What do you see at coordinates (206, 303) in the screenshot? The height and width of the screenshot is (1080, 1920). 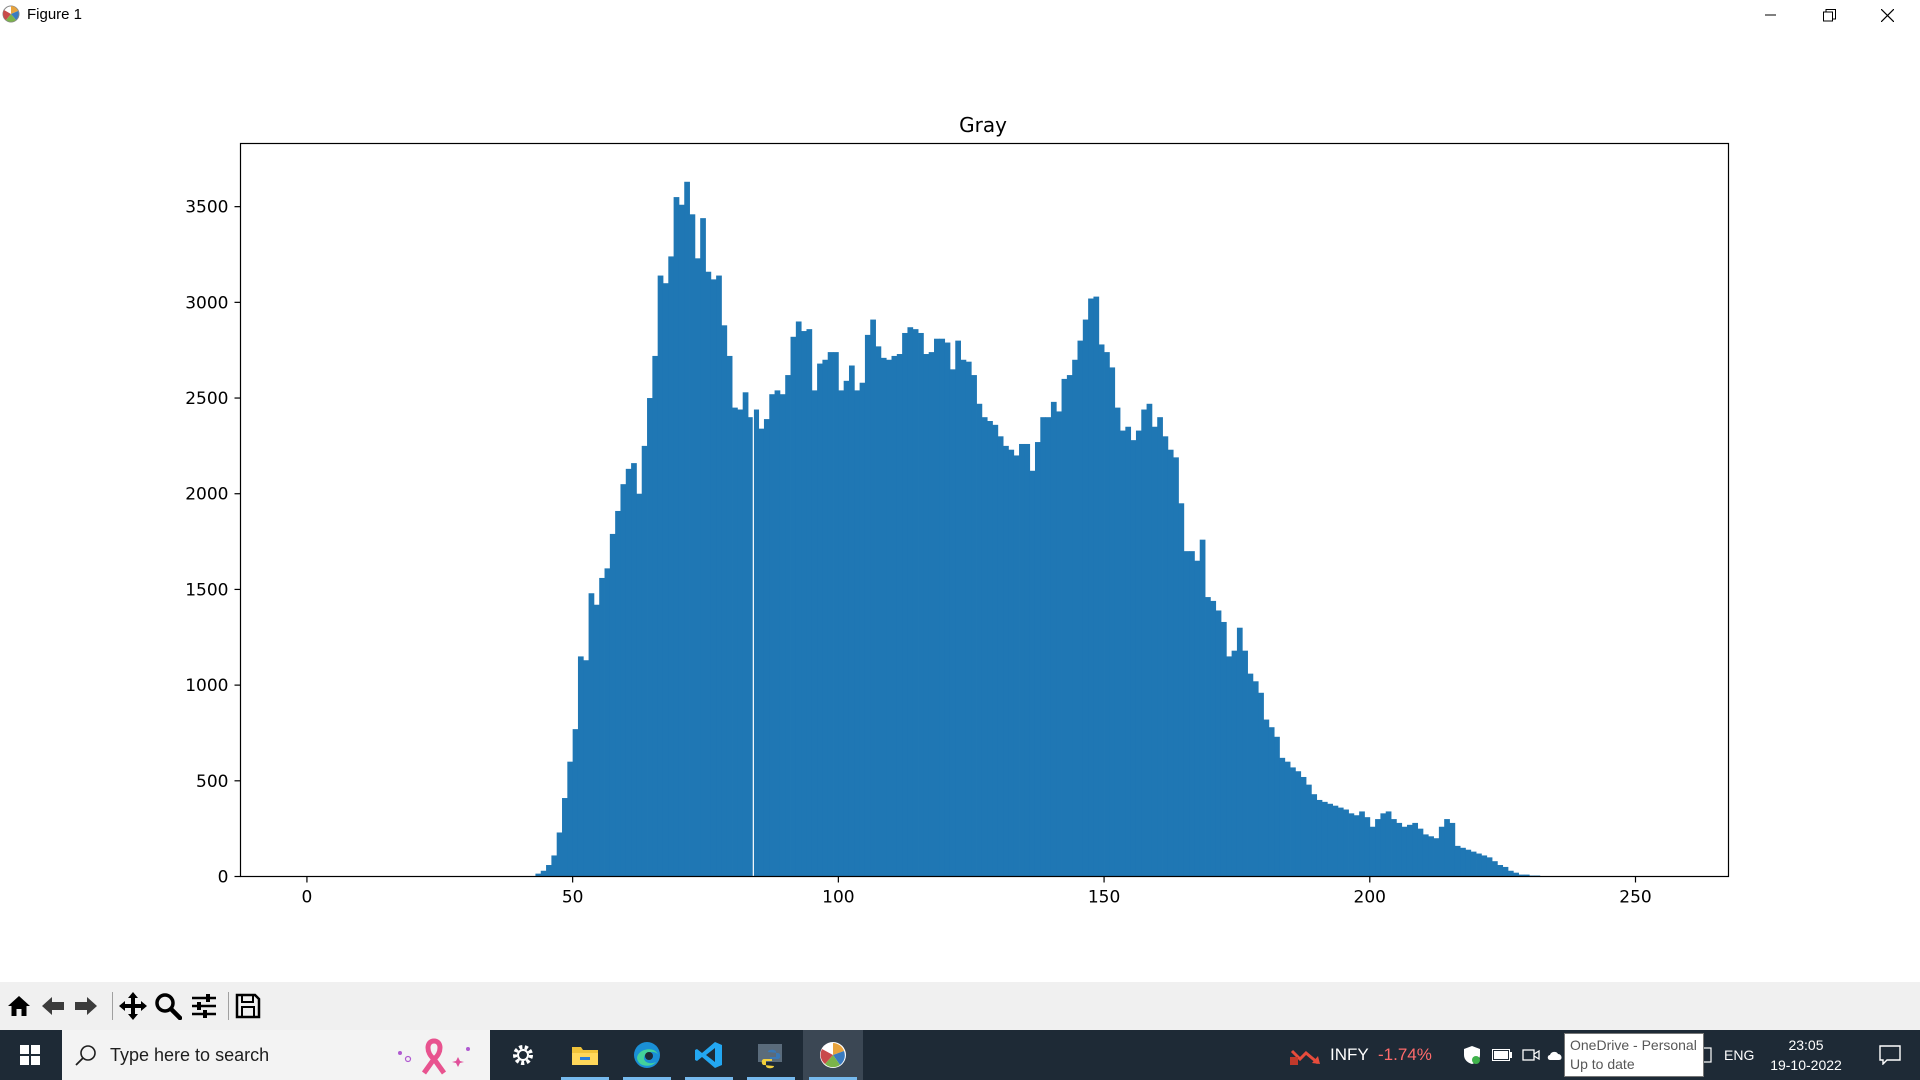 I see `y-tick-label: 3000` at bounding box center [206, 303].